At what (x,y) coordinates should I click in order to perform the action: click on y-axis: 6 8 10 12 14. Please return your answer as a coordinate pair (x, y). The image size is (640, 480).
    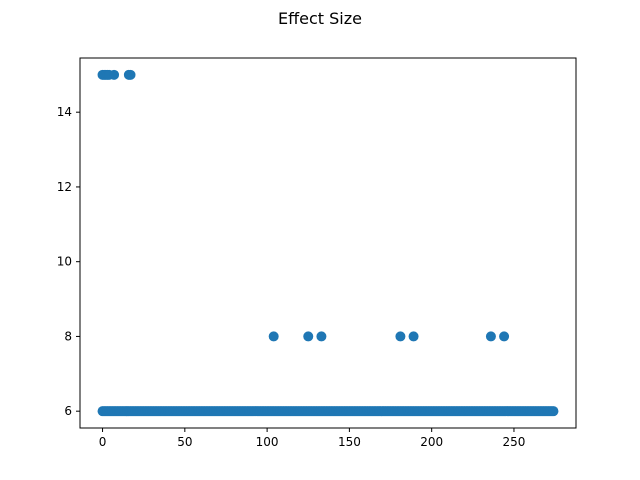
    Looking at the image, I should click on (68, 261).